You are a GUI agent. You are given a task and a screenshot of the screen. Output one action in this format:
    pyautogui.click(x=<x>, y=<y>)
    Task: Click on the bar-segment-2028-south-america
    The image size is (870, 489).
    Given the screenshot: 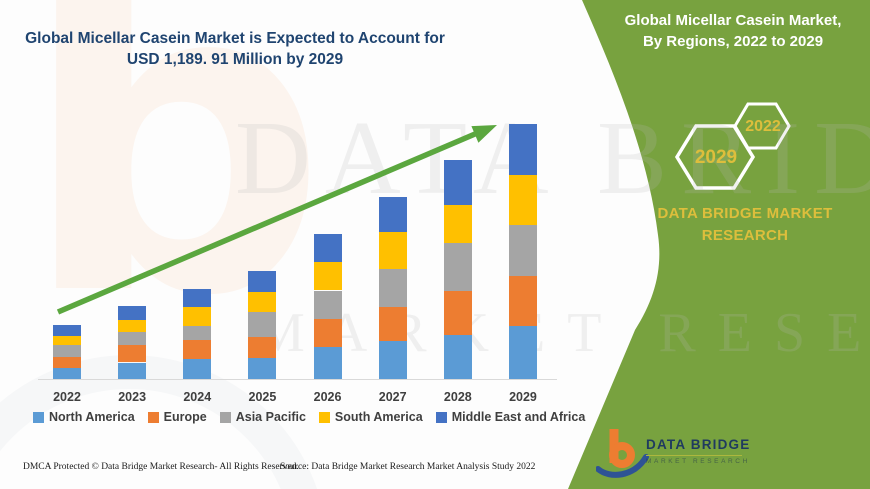 What is the action you would take?
    pyautogui.click(x=457, y=224)
    